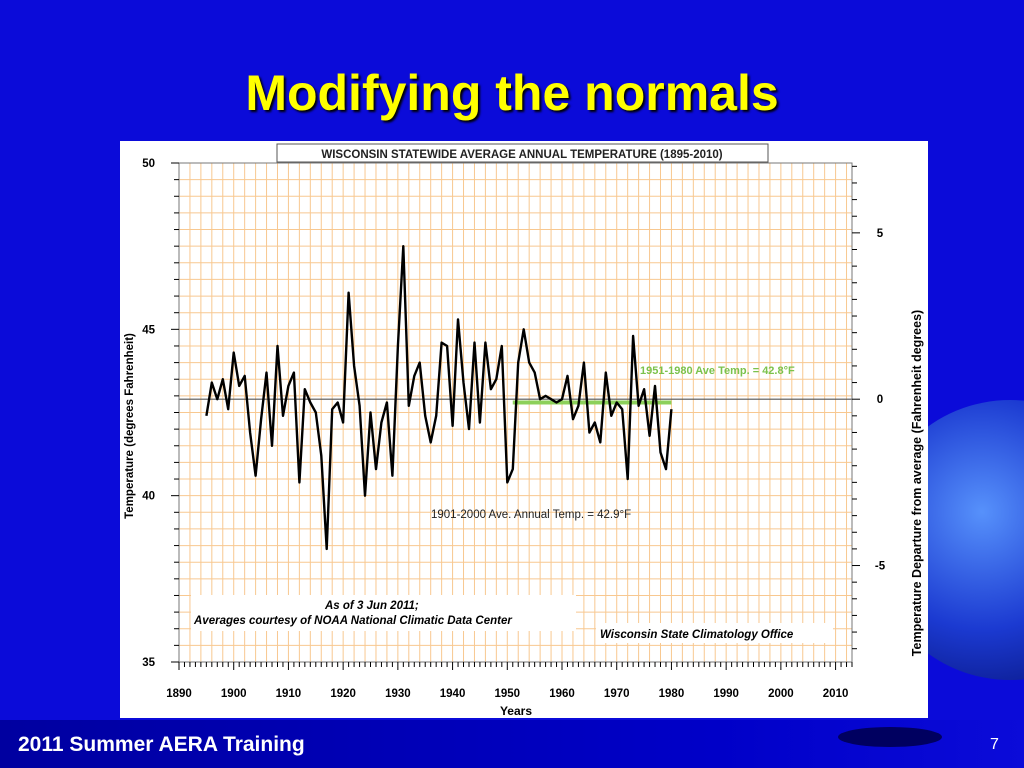 The width and height of the screenshot is (1024, 768). What do you see at coordinates (343, 694) in the screenshot?
I see `x-tick-label: 1920` at bounding box center [343, 694].